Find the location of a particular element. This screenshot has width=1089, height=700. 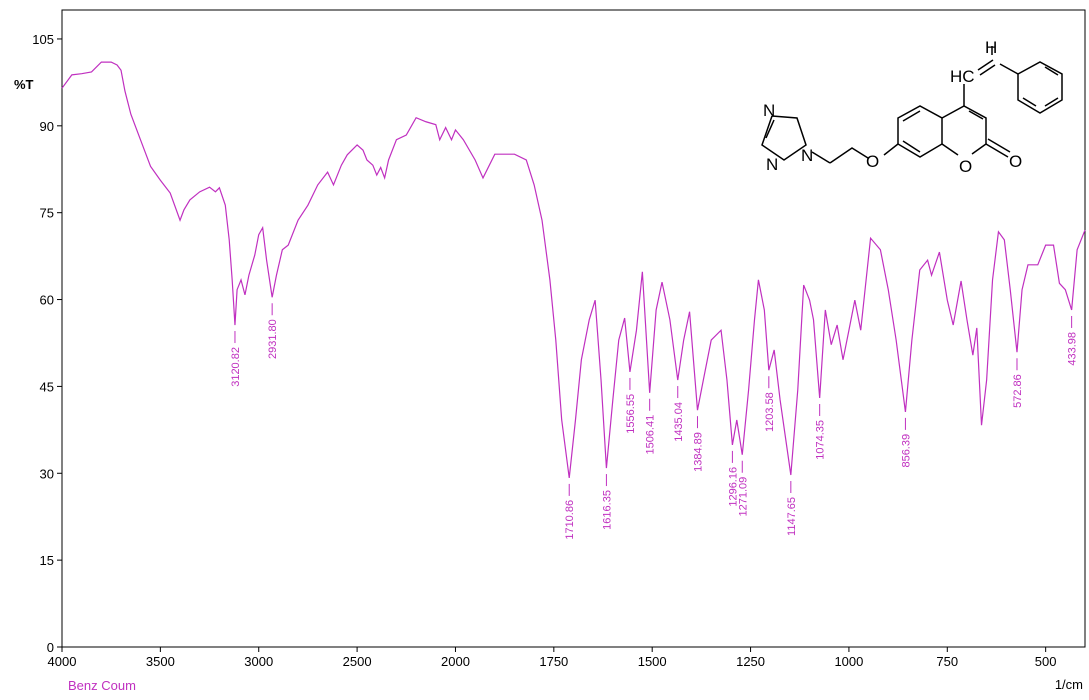

y-tick-label: 45 is located at coordinates (47, 386).